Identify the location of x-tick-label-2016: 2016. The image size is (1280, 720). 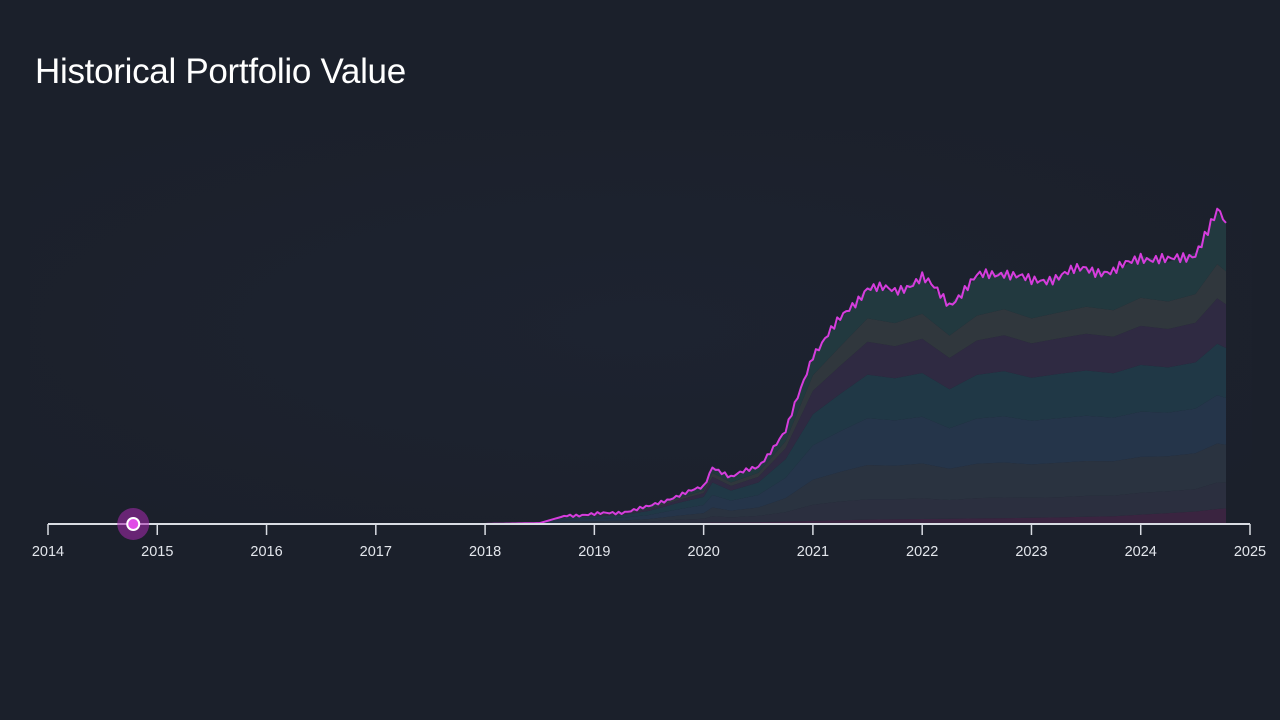
(266, 552).